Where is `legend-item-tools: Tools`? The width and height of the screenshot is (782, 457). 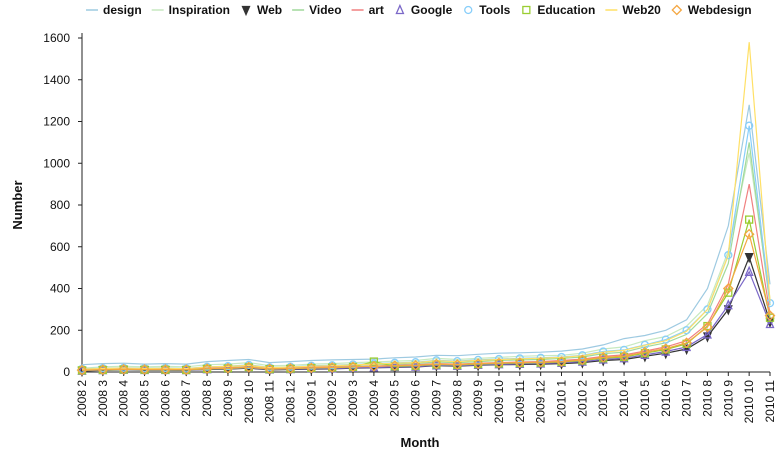
legend-item-tools: Tools is located at coordinates (487, 10).